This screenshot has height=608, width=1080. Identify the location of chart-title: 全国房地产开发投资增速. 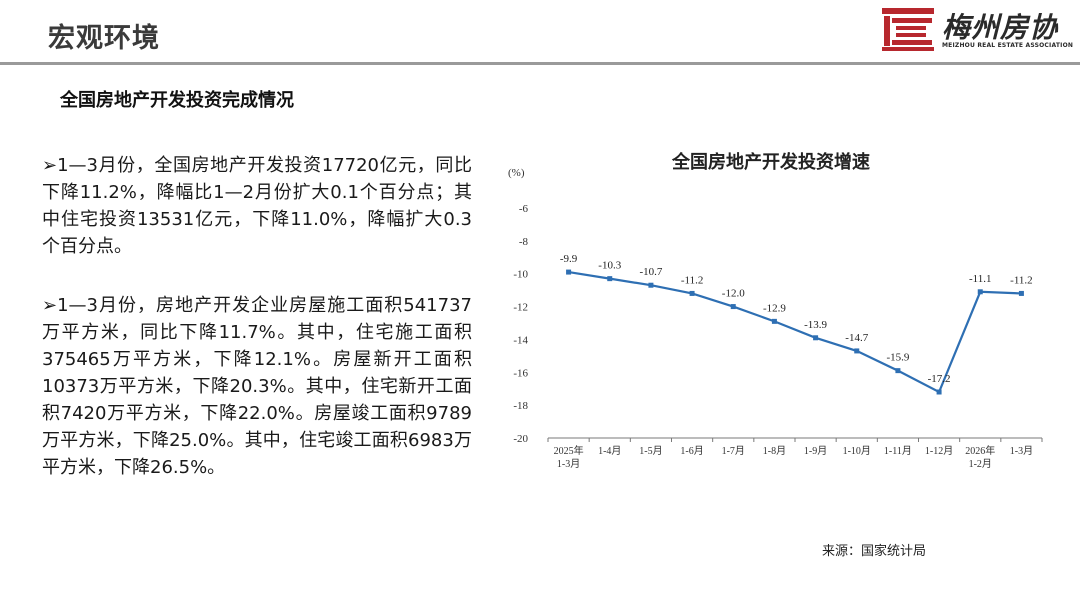
(770, 161).